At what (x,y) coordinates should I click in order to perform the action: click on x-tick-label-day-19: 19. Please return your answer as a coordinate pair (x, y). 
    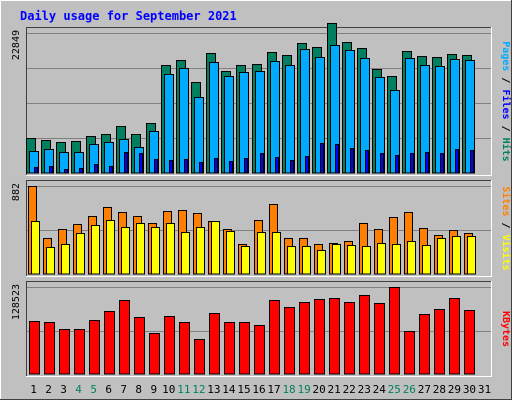
    Looking at the image, I should click on (303, 389).